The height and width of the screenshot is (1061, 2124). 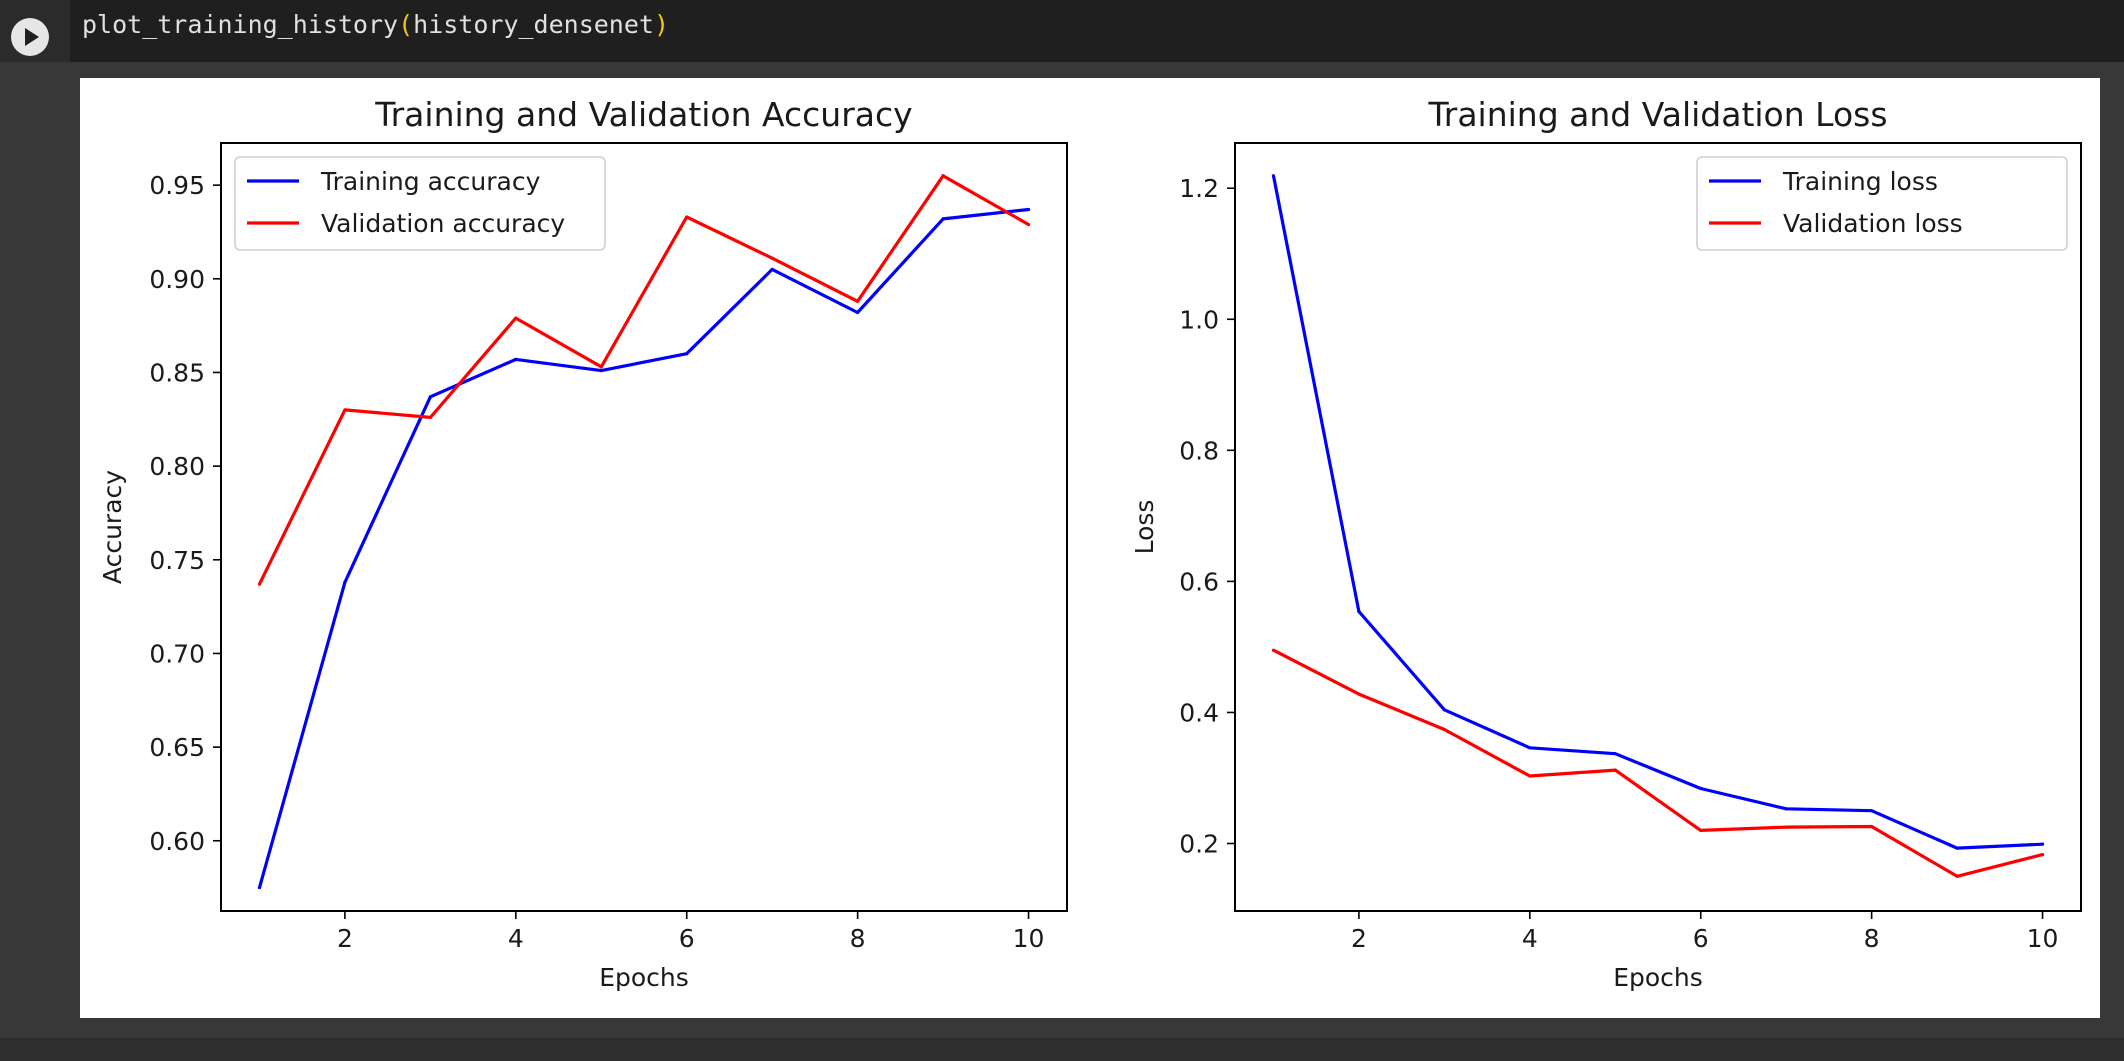 What do you see at coordinates (1062, 1049) in the screenshot?
I see `bottom-strip` at bounding box center [1062, 1049].